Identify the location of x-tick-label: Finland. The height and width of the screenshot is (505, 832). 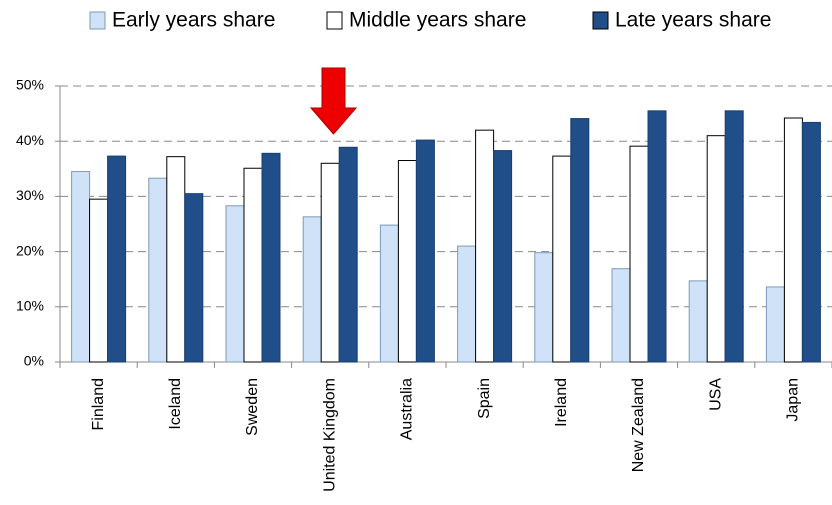
(98, 404).